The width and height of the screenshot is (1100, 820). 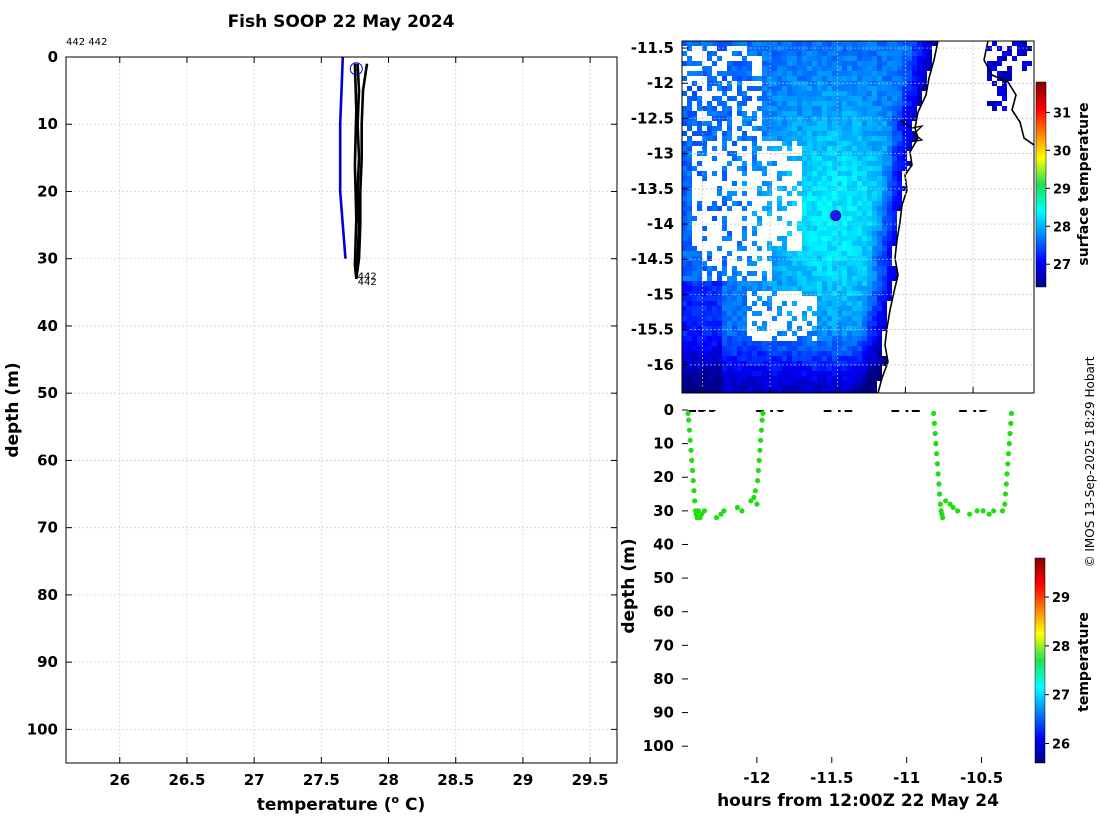 What do you see at coordinates (831, 778) in the screenshot?
I see `timeseries-xtick-label: -11.5` at bounding box center [831, 778].